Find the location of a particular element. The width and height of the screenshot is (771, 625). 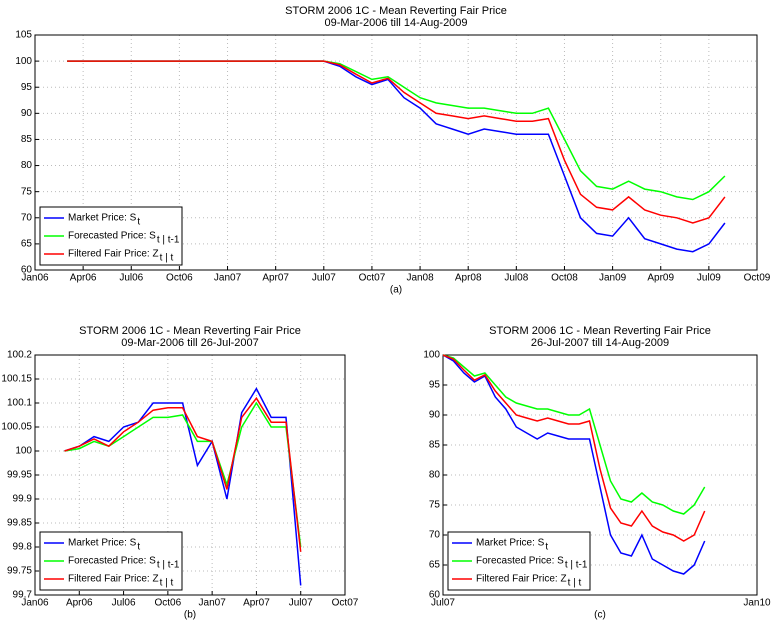

chart-subtitle: 09-Mar-2006 till 14-Aug-2009 is located at coordinates (395, 23).